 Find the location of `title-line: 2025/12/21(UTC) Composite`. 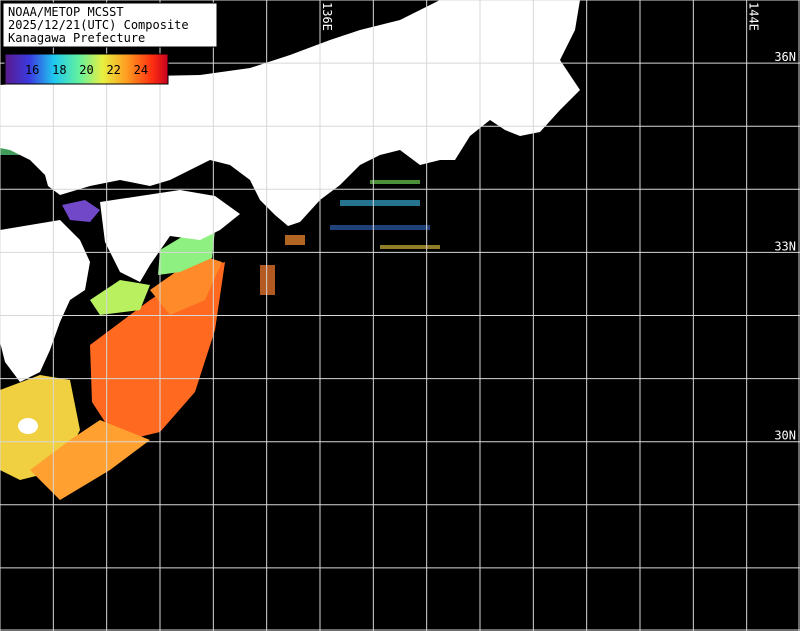

title-line: 2025/12/21(UTC) Composite is located at coordinates (98, 25).